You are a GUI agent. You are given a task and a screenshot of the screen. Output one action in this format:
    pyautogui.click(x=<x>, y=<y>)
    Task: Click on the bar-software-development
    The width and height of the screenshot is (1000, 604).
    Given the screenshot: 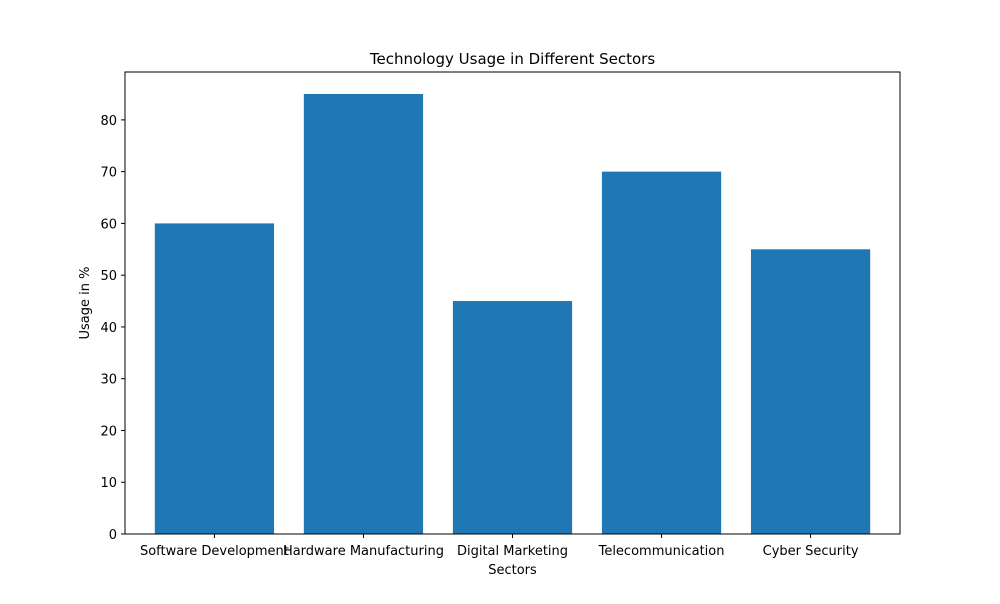 What is the action you would take?
    pyautogui.click(x=214, y=379)
    